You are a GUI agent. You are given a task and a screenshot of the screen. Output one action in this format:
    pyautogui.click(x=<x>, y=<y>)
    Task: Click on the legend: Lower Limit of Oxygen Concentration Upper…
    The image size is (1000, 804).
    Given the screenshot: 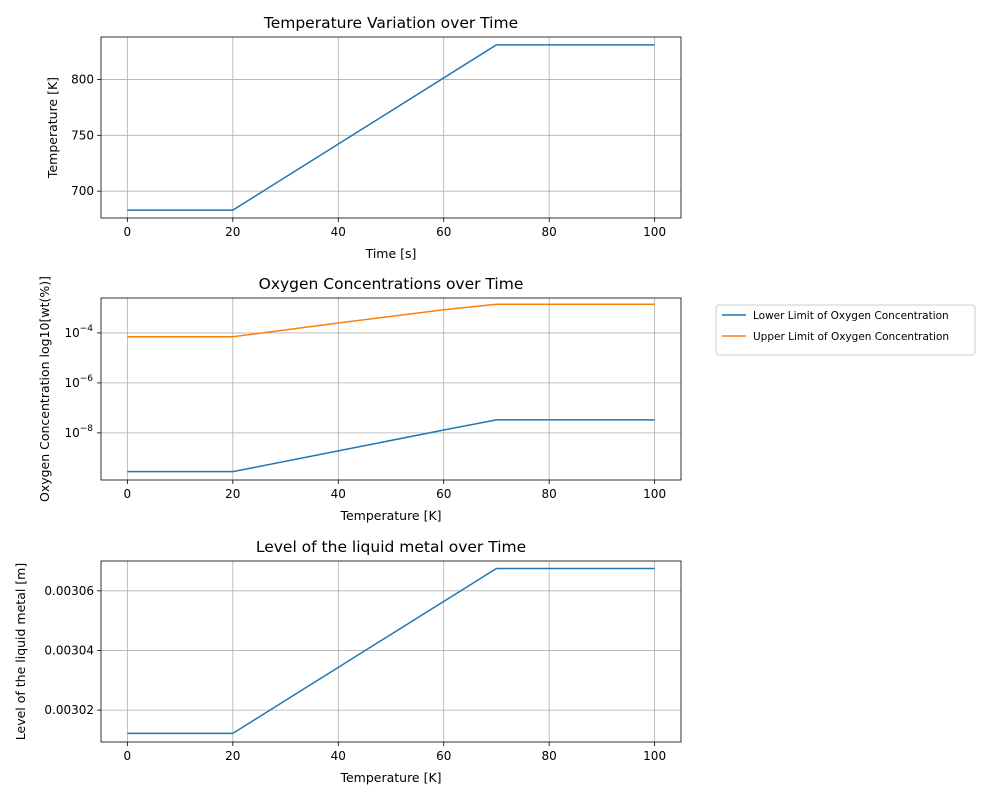 What is the action you would take?
    pyautogui.click(x=845, y=330)
    